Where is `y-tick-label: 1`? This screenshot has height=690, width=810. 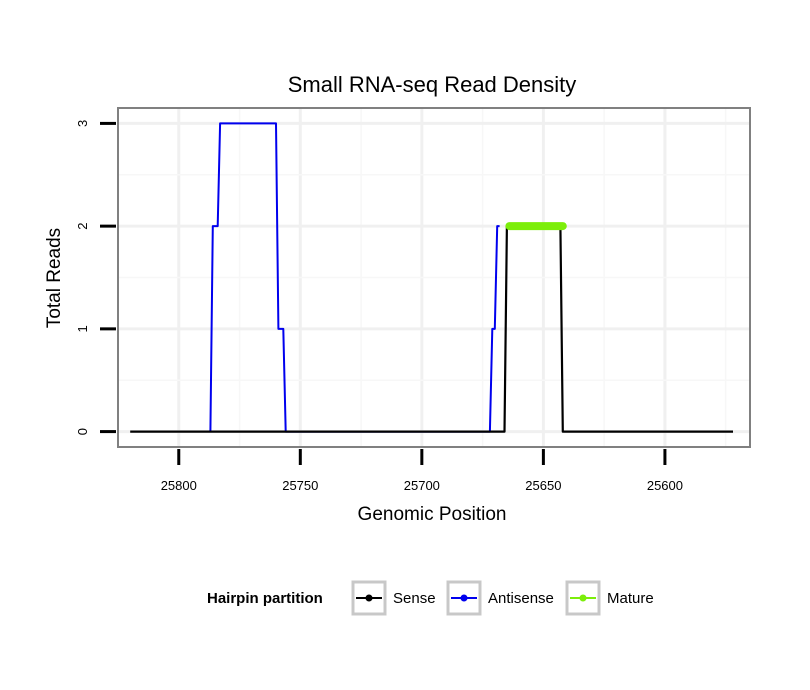
y-tick-label: 1 is located at coordinates (82, 328).